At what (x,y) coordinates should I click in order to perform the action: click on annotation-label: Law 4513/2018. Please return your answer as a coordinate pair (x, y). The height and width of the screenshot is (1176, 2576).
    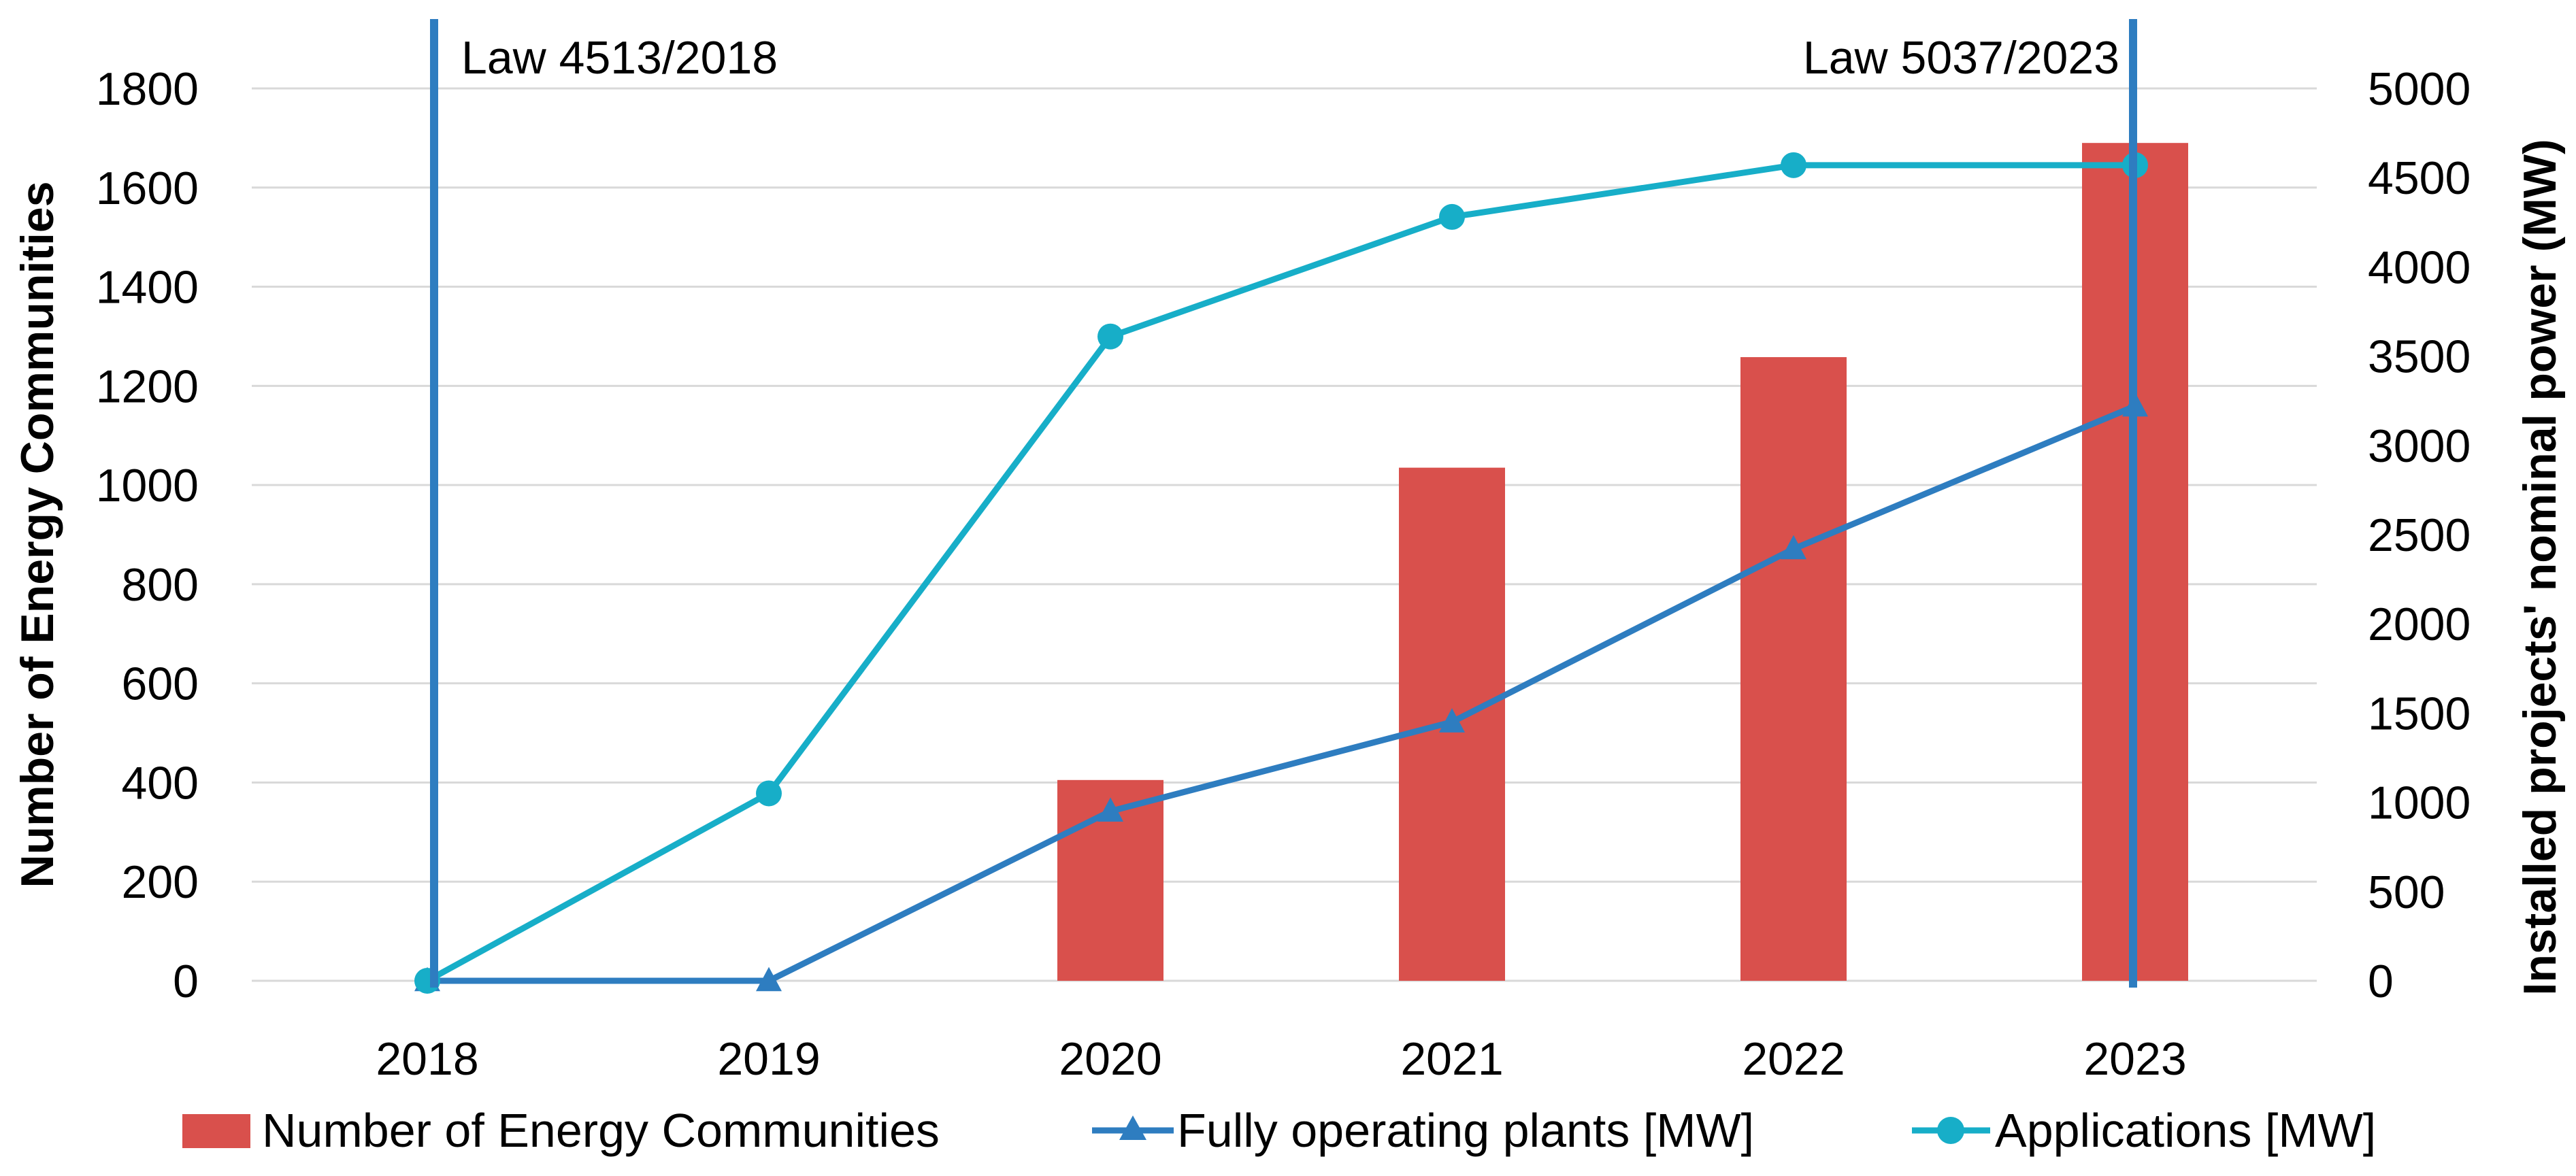
    Looking at the image, I should click on (620, 58).